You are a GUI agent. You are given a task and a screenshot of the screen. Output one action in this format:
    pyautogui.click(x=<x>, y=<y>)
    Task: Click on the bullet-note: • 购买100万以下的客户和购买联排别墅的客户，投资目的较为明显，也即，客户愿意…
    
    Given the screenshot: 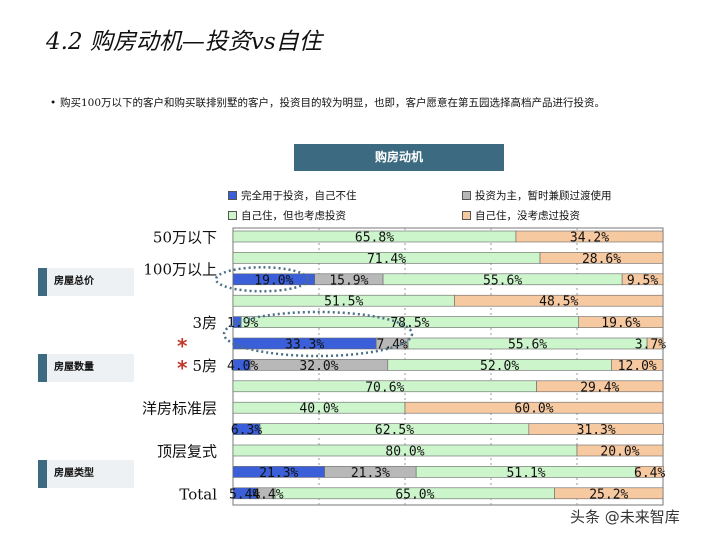 What is the action you would take?
    pyautogui.click(x=360, y=103)
    